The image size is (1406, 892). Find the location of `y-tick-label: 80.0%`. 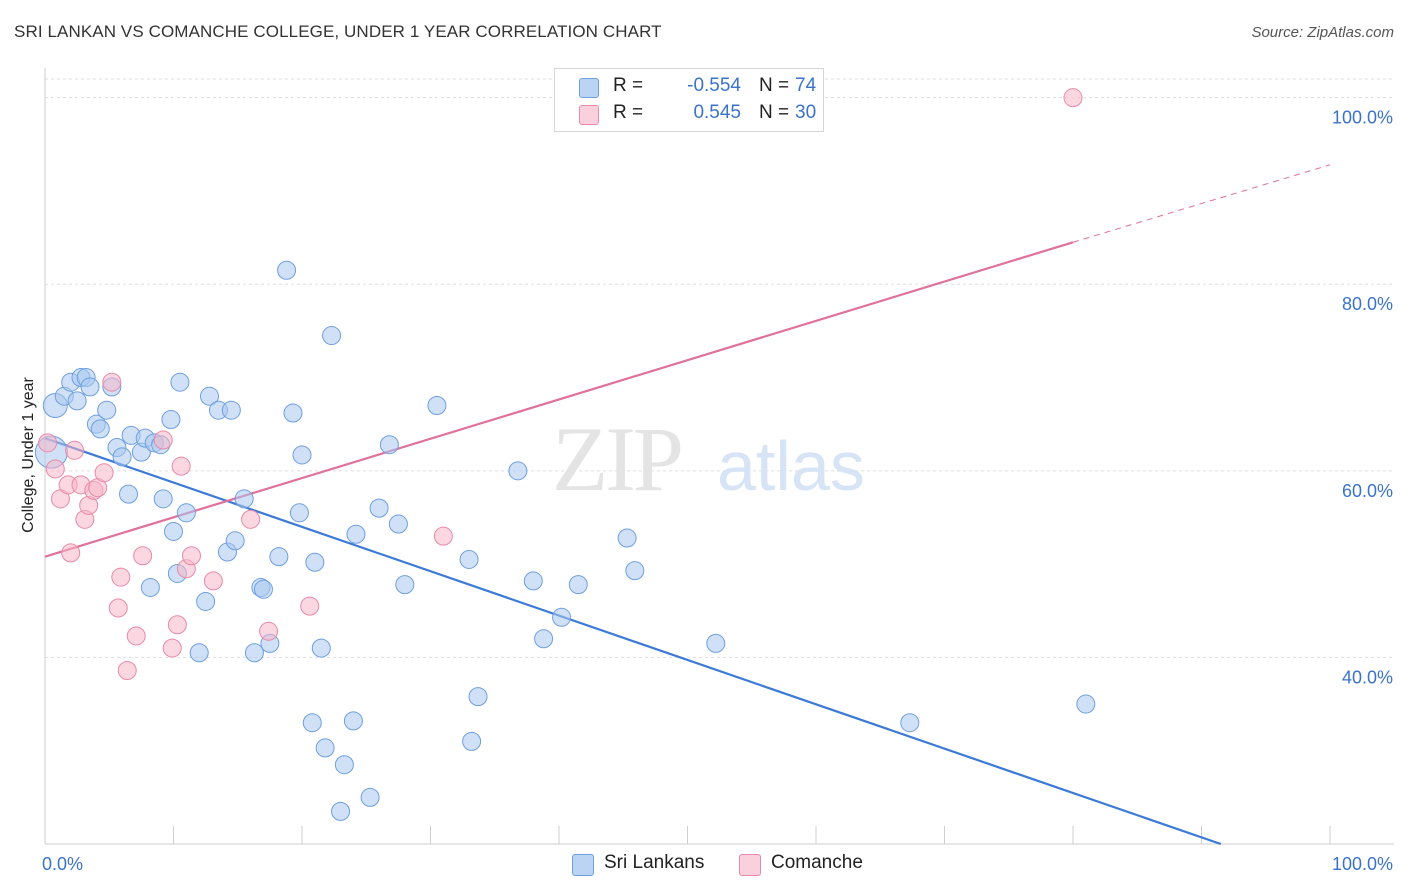

y-tick-label: 80.0% is located at coordinates (1367, 304).